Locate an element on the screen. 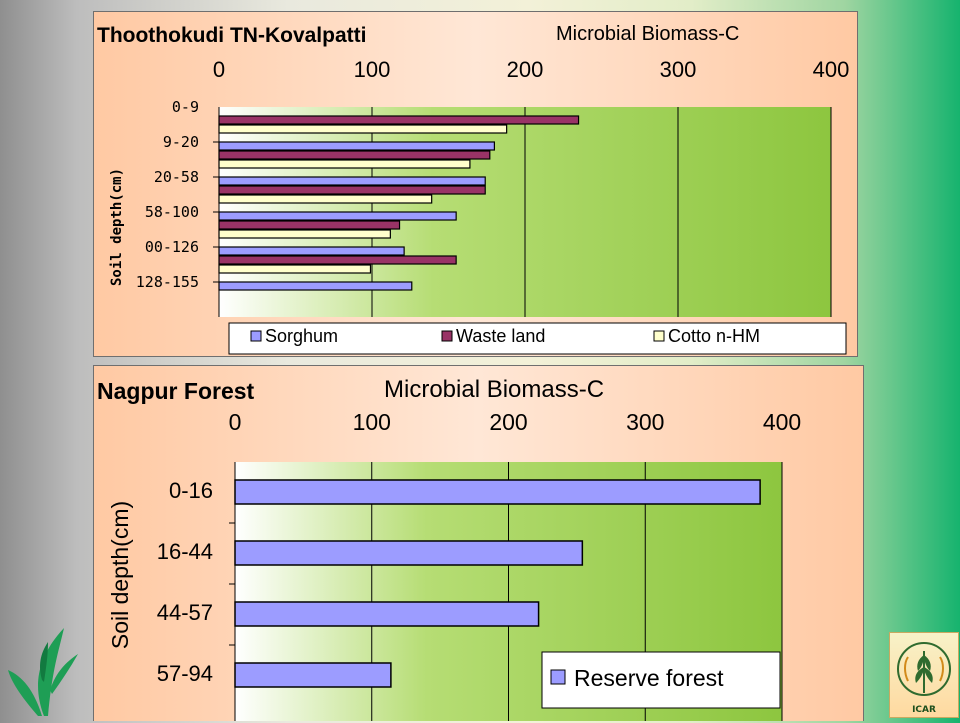 This screenshot has width=960, height=723. y-tick-label: 00-126 is located at coordinates (172, 247).